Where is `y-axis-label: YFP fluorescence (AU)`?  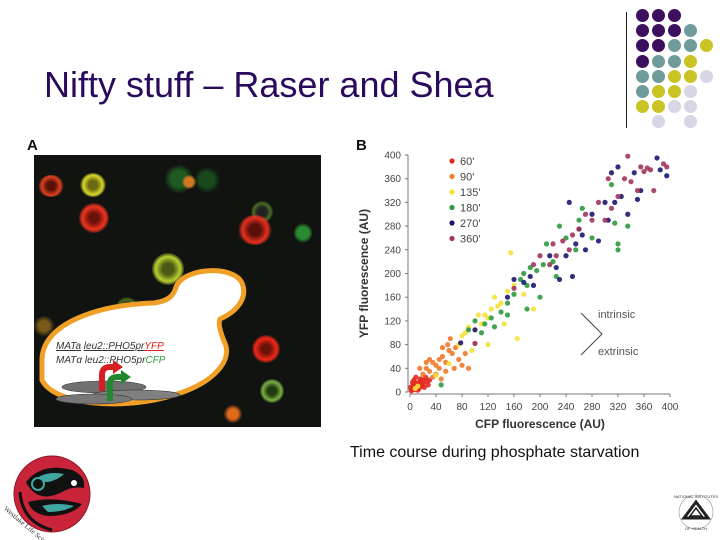 y-axis-label: YFP fluorescence (AU) is located at coordinates (364, 273).